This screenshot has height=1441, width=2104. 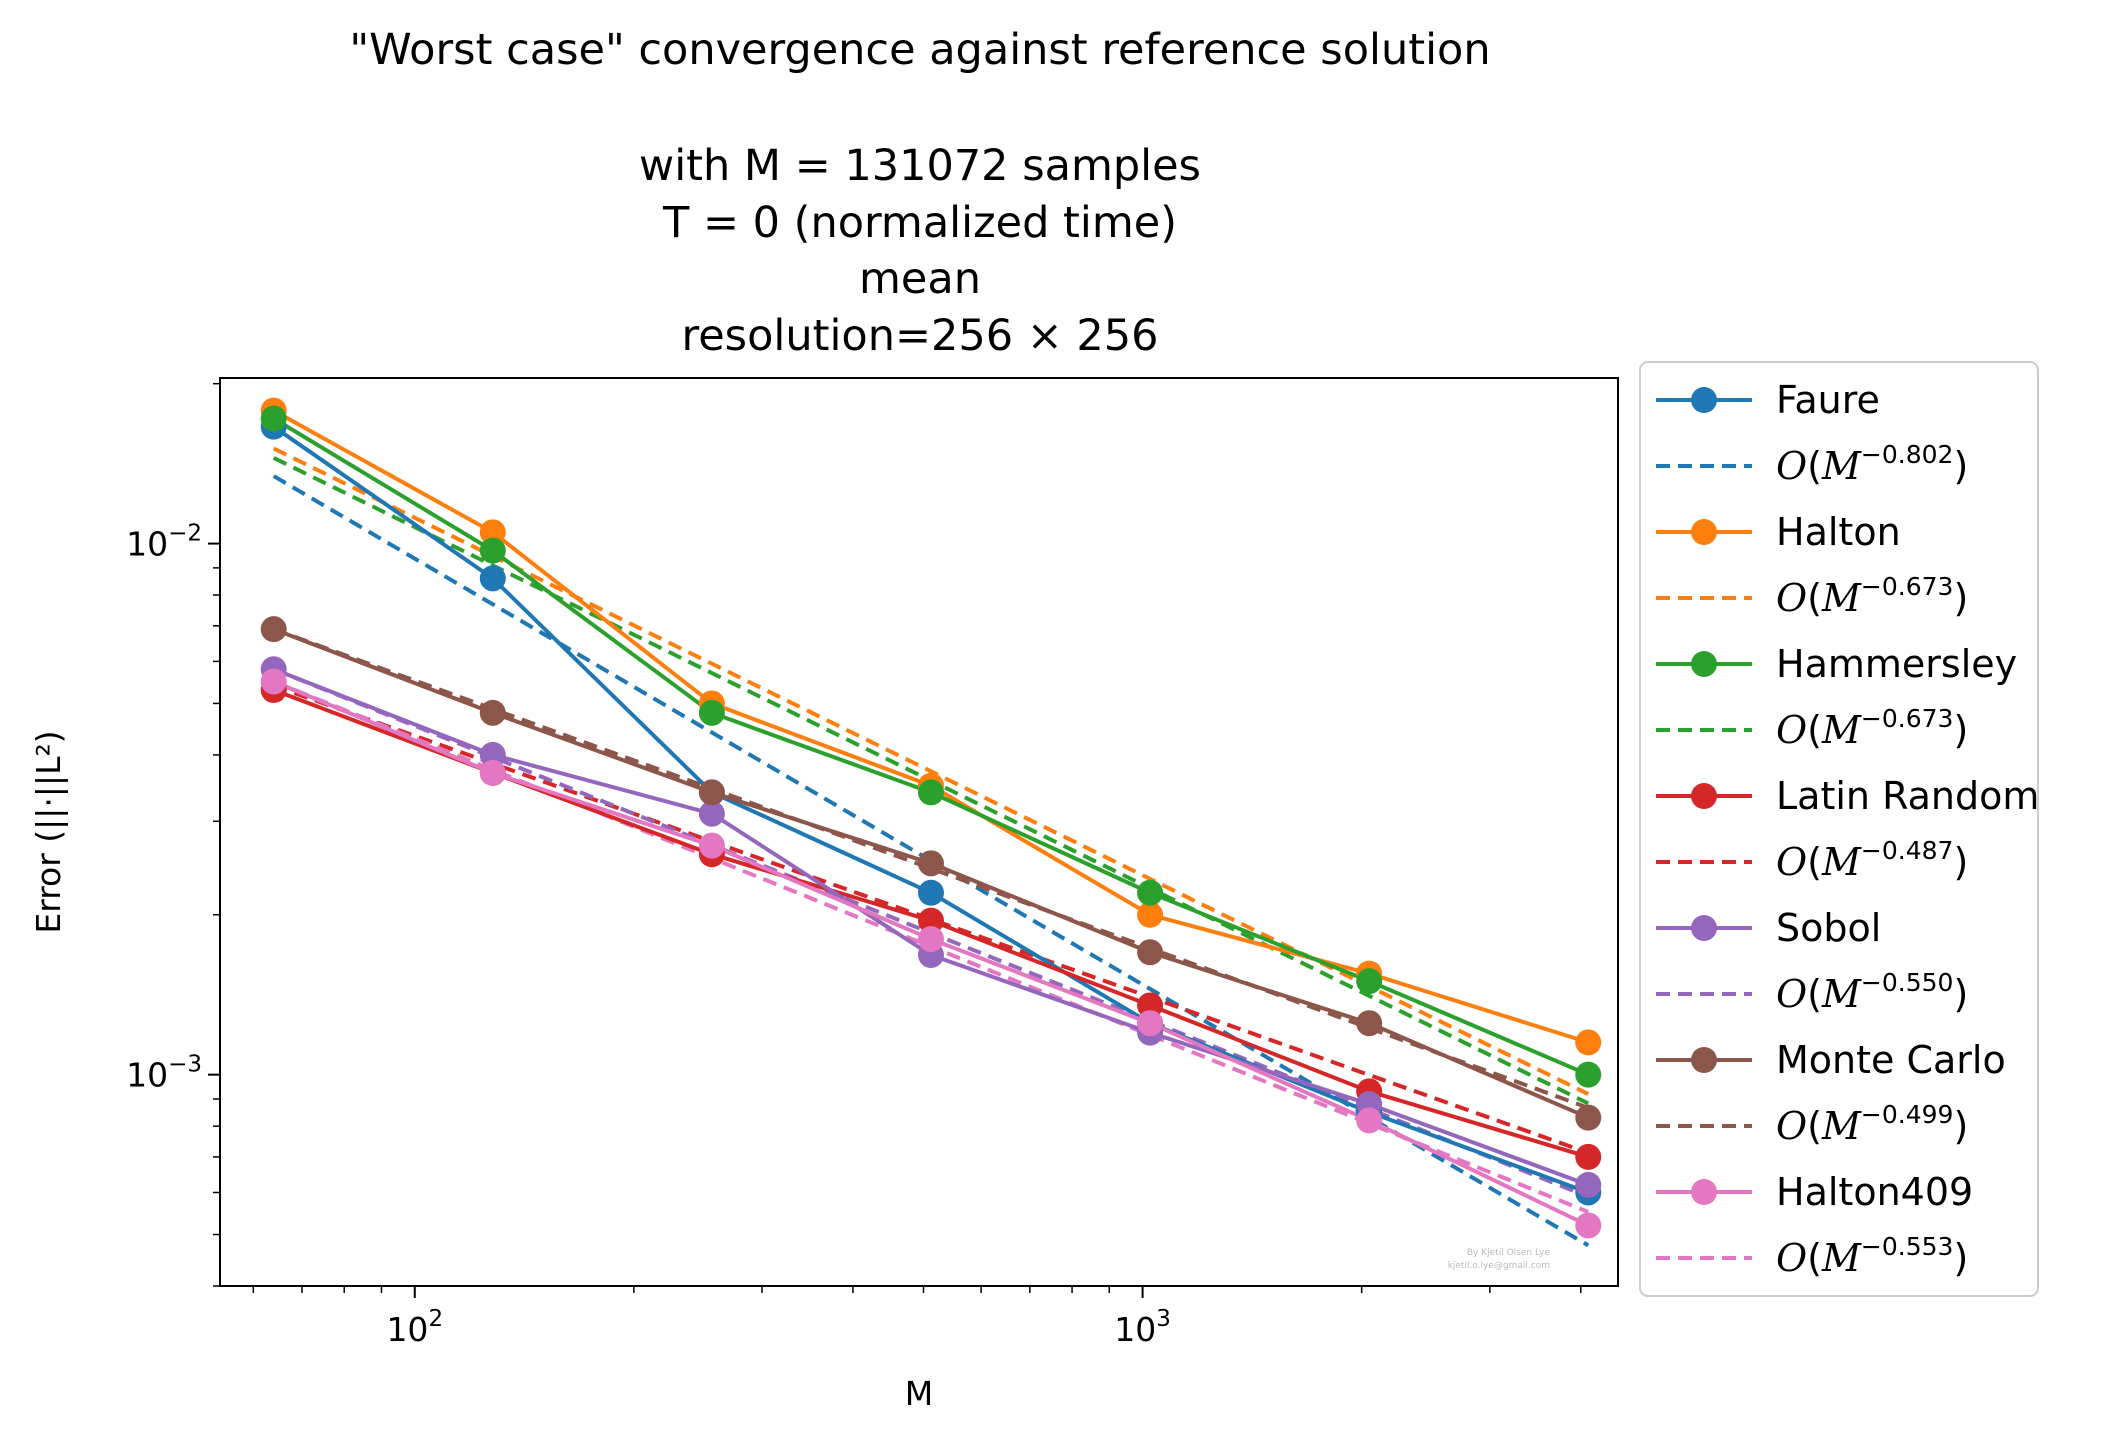 What do you see at coordinates (1704, 1060) in the screenshot?
I see `legend-marker-monte-carlo` at bounding box center [1704, 1060].